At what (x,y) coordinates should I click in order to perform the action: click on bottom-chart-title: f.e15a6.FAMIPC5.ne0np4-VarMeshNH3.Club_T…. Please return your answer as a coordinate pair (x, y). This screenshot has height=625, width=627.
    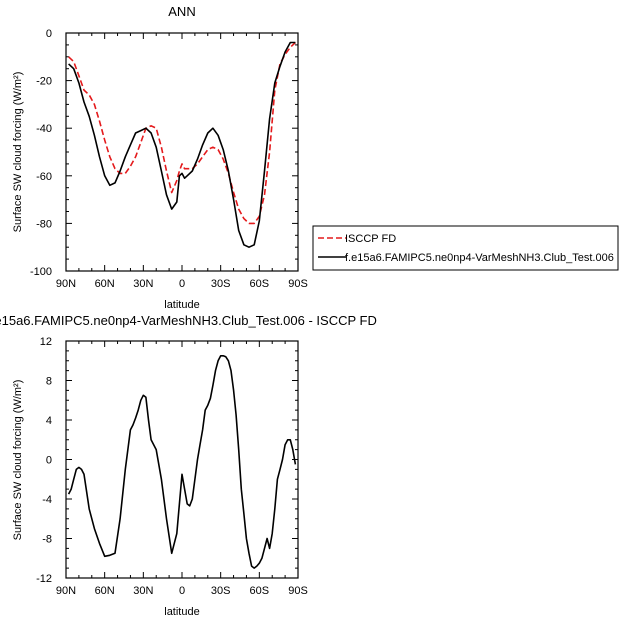
    Looking at the image, I should click on (188, 320).